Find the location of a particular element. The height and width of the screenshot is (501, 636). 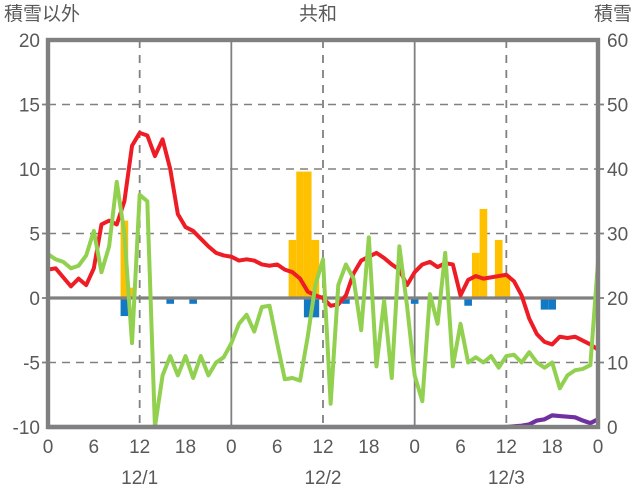

day-label: 12/2 is located at coordinates (323, 478).